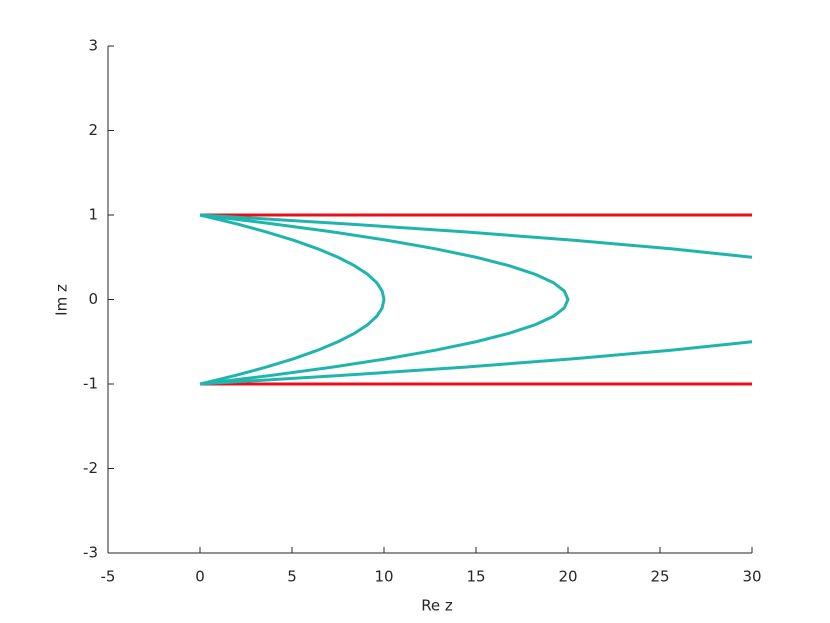 The image size is (830, 623). I want to click on y-tick-label: -3, so click(90, 553).